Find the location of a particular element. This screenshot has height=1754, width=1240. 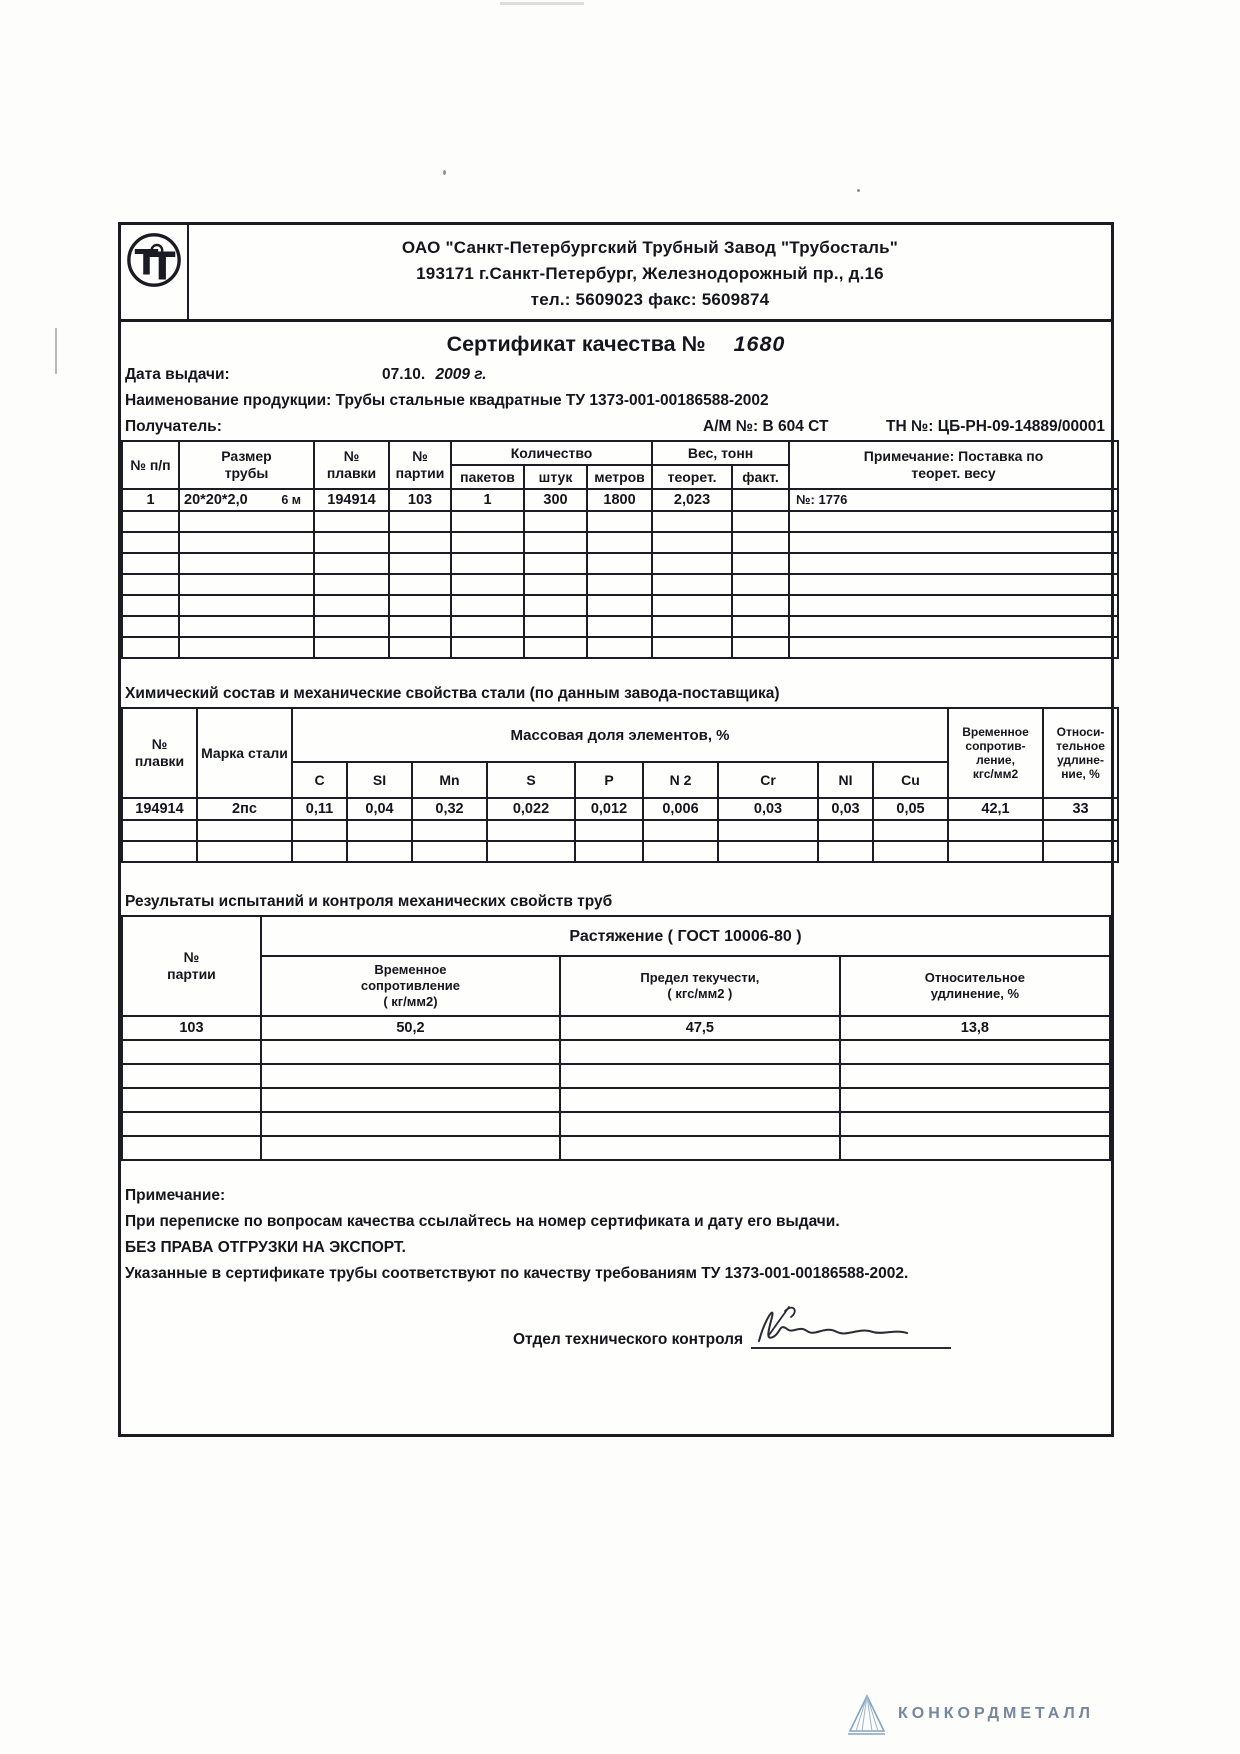

mechanical-data-row: 103 50,2 47,5 13,8 is located at coordinates (616, 1028).